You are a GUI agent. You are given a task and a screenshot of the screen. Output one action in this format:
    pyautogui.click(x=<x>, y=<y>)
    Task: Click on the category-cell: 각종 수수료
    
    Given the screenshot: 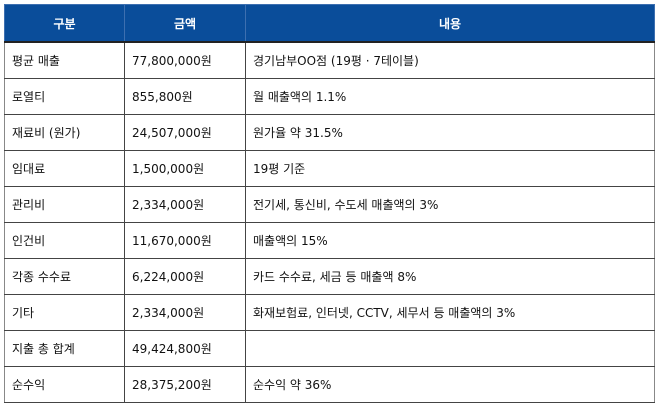 What is the action you would take?
    pyautogui.click(x=64, y=276)
    